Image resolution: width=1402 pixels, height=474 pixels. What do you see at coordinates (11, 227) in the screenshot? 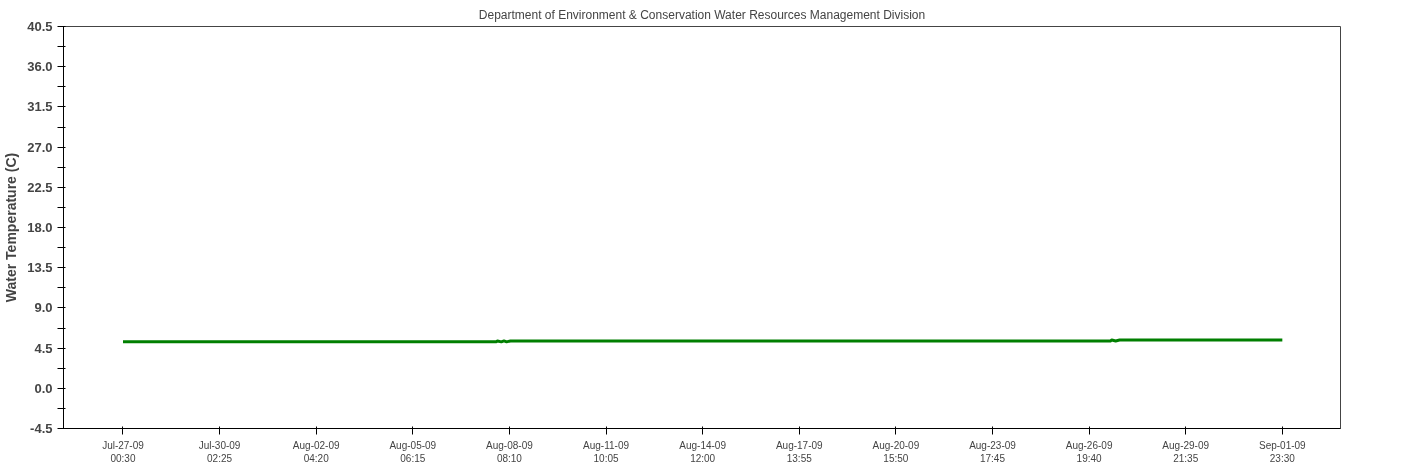
I see `y-axis-title: Water Temperature (C)` at bounding box center [11, 227].